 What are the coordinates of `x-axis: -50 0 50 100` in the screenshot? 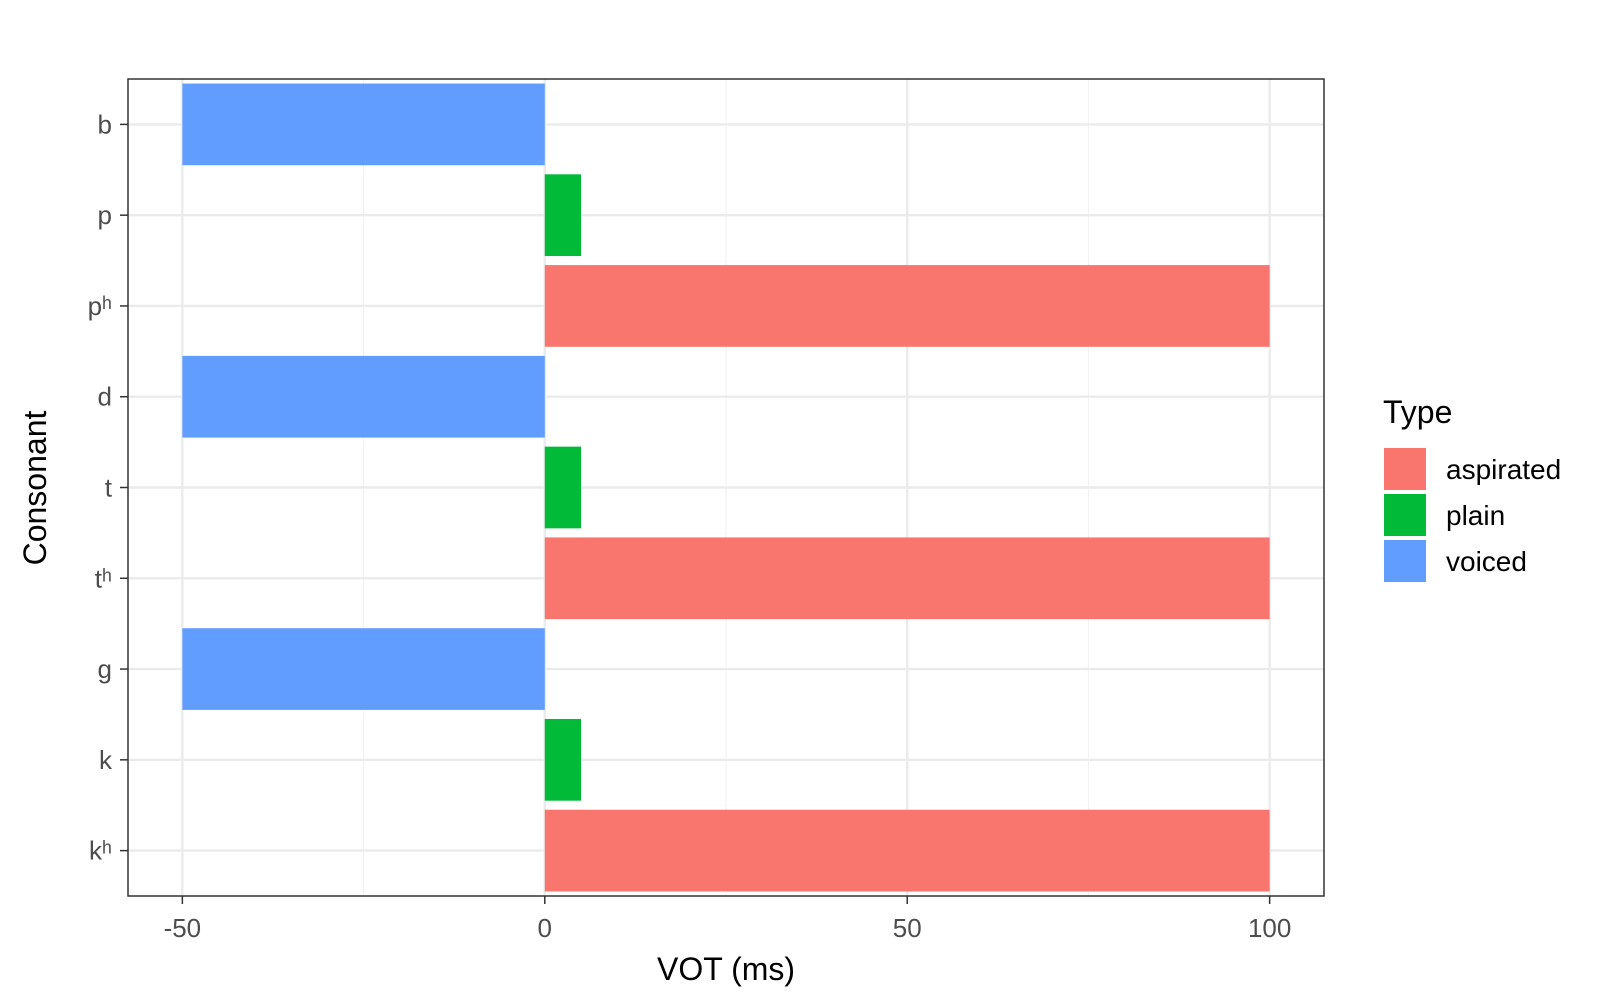 It's located at (727, 919).